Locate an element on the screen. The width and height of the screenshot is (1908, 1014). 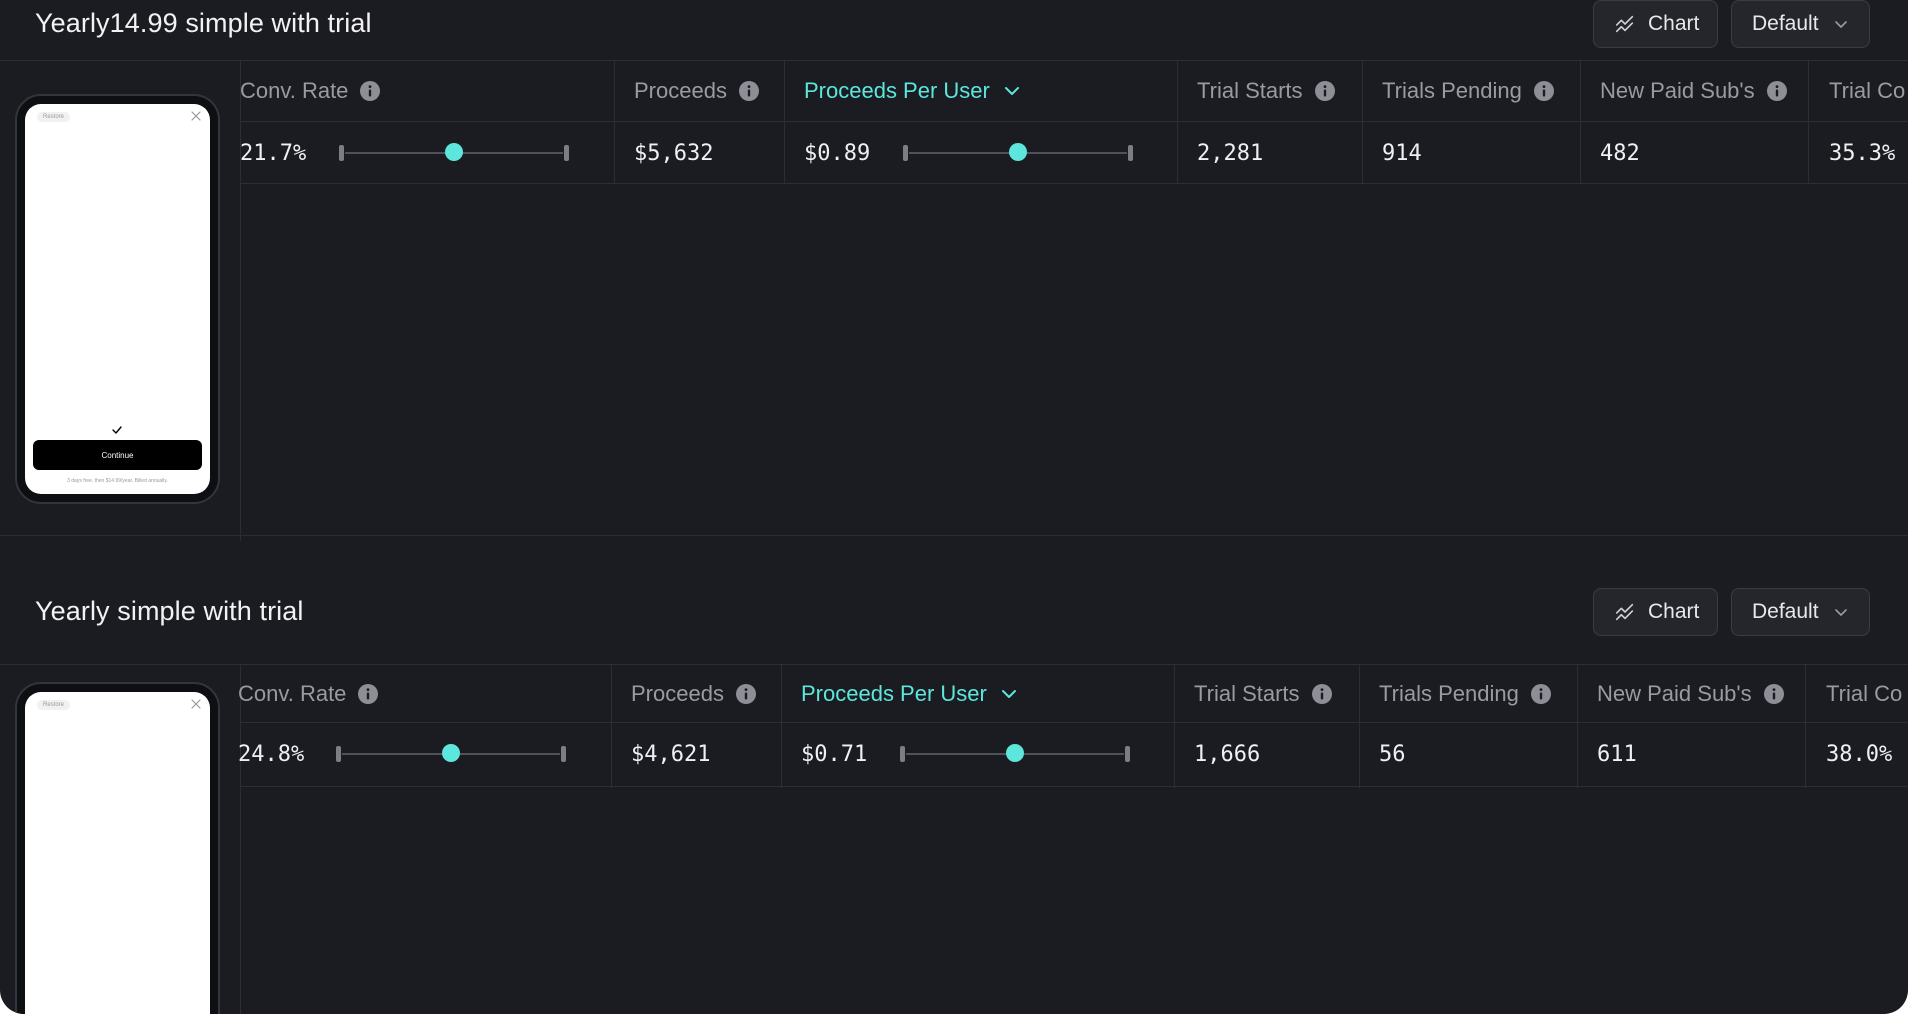
check-icon is located at coordinates (117, 430).